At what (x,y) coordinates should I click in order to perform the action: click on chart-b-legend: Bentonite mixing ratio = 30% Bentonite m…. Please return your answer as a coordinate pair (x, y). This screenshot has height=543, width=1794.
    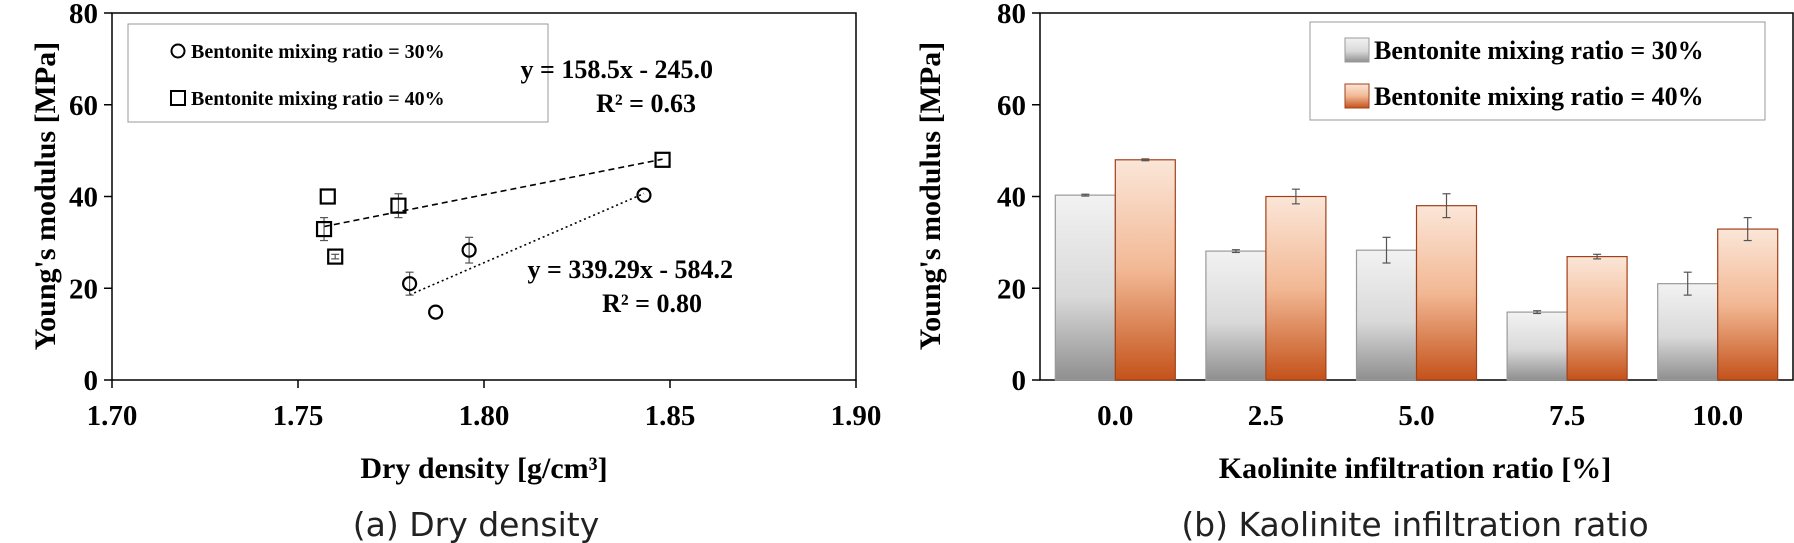
    Looking at the image, I should click on (1537, 71).